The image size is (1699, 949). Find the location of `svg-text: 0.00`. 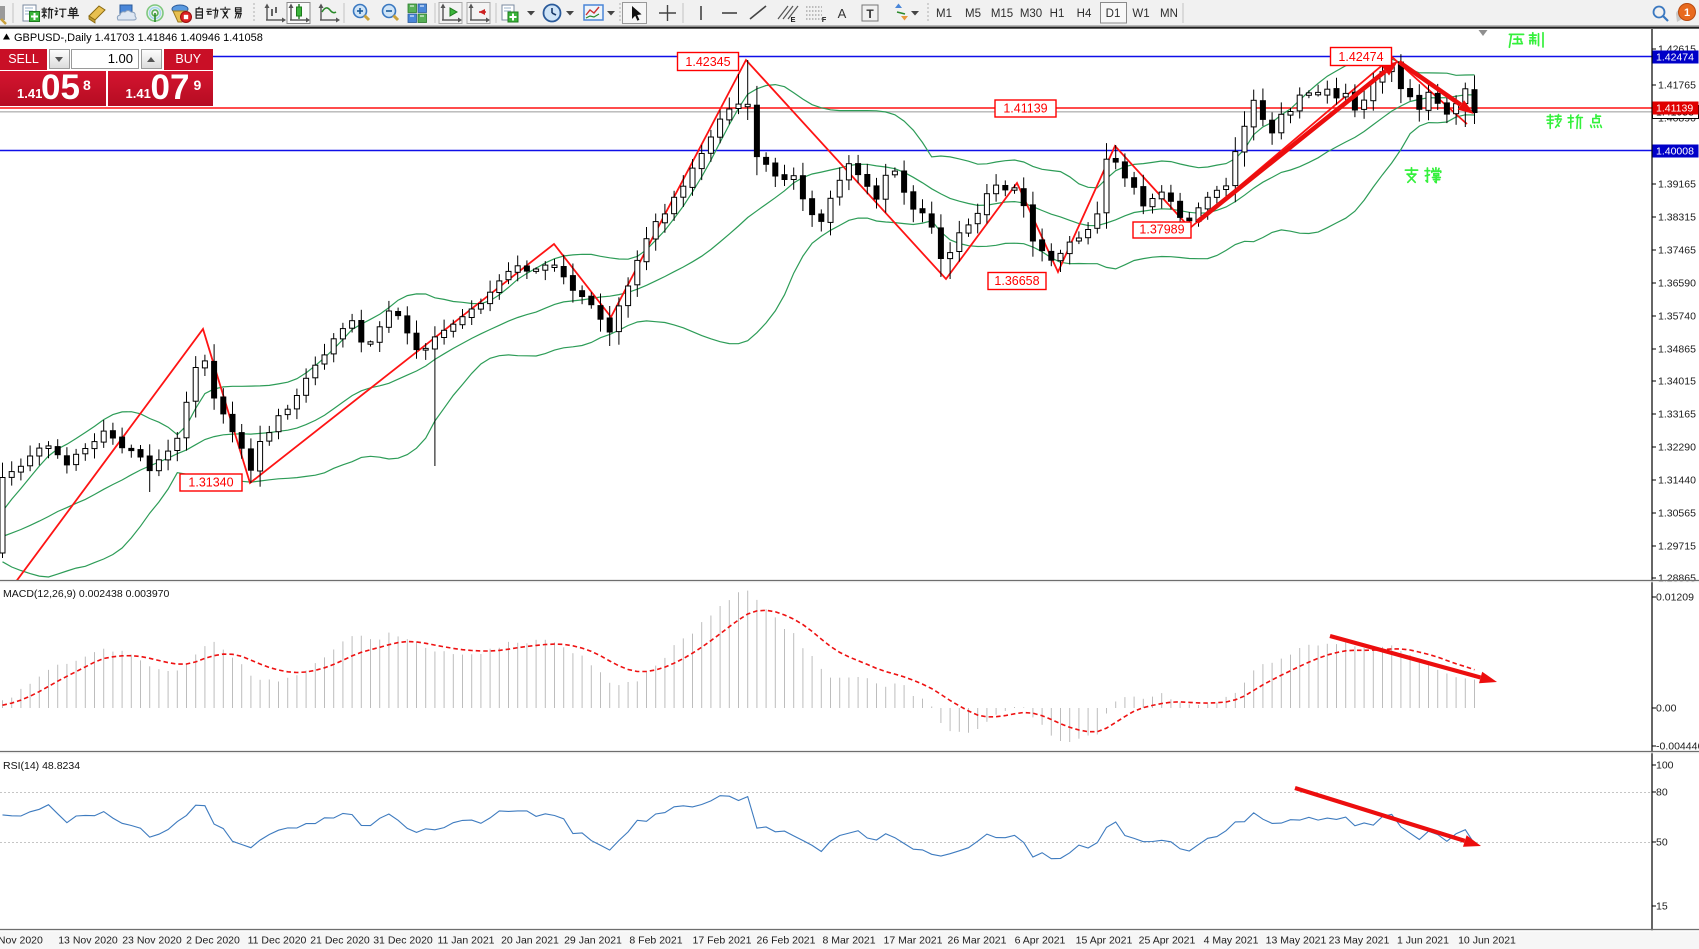

svg-text: 0.00 is located at coordinates (1666, 709).